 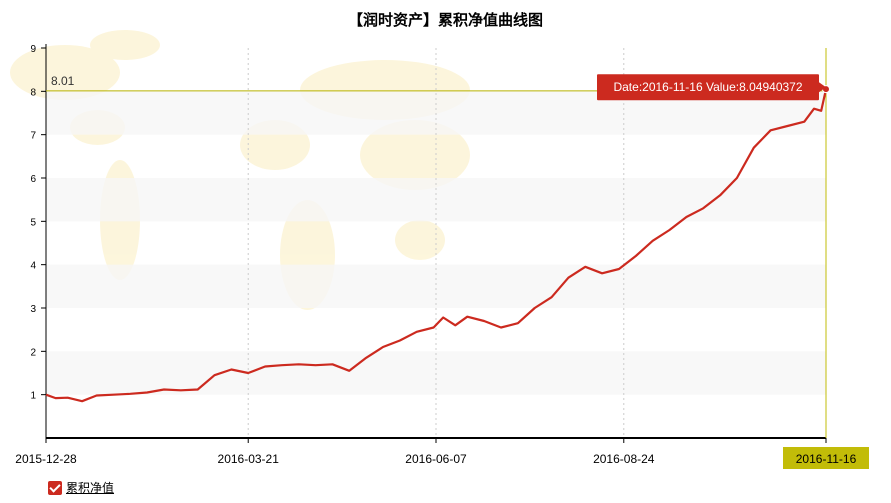 What do you see at coordinates (33, 266) in the screenshot?
I see `y-tick-label: 4` at bounding box center [33, 266].